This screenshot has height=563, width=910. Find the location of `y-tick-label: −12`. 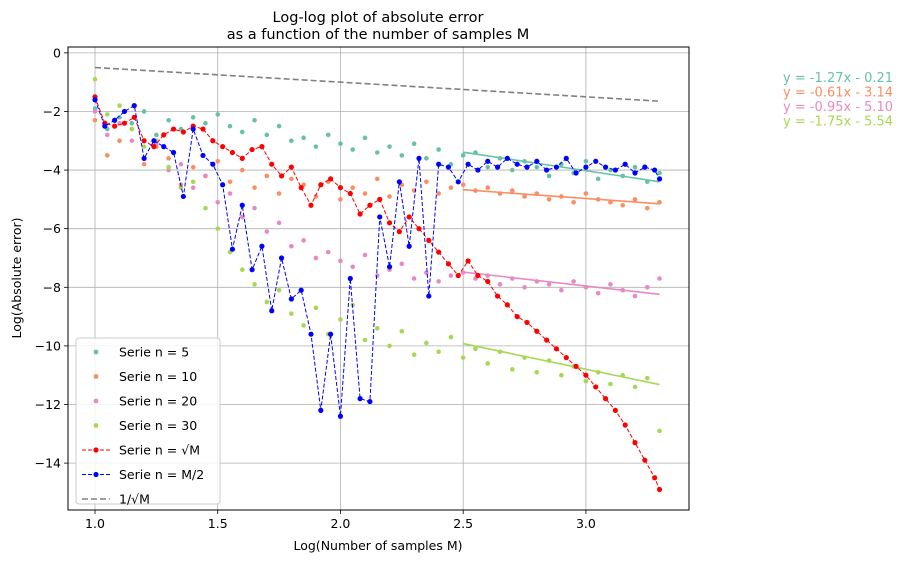

y-tick-label: −12 is located at coordinates (48, 404).